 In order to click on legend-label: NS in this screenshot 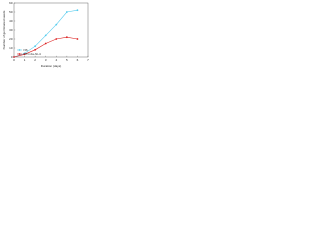, I will do `click(26, 50)`.